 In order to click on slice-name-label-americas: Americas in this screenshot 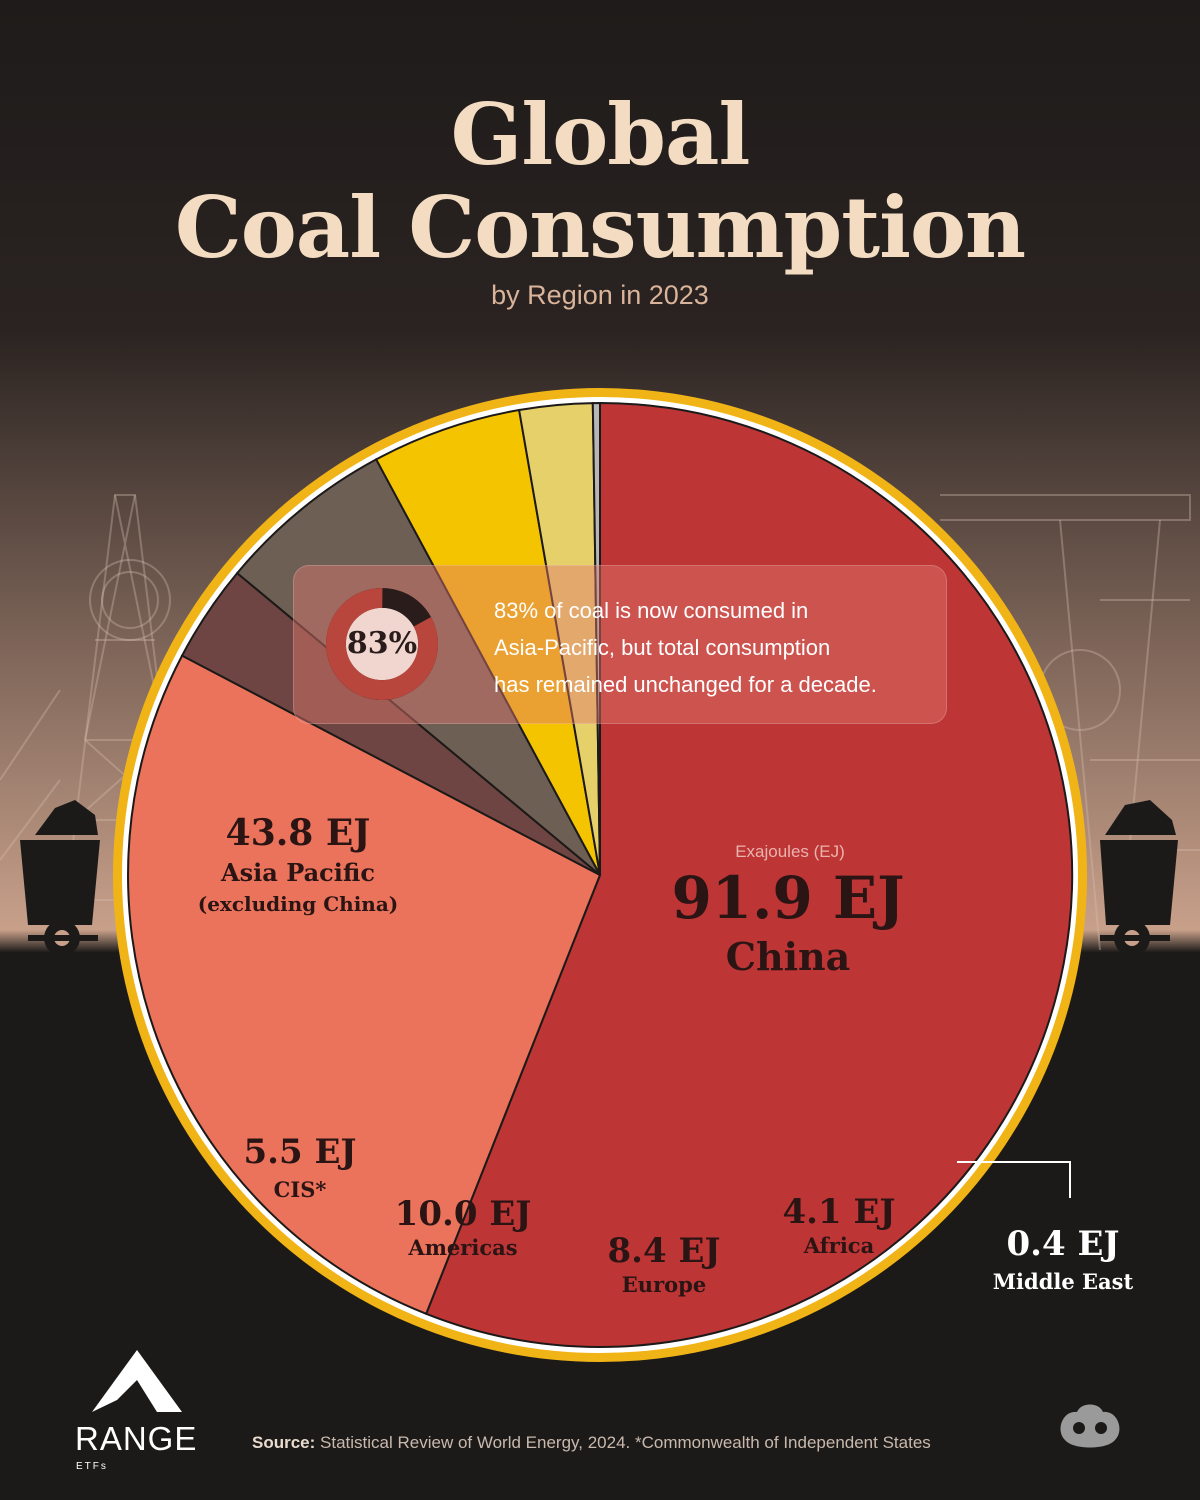, I will do `click(462, 1247)`.